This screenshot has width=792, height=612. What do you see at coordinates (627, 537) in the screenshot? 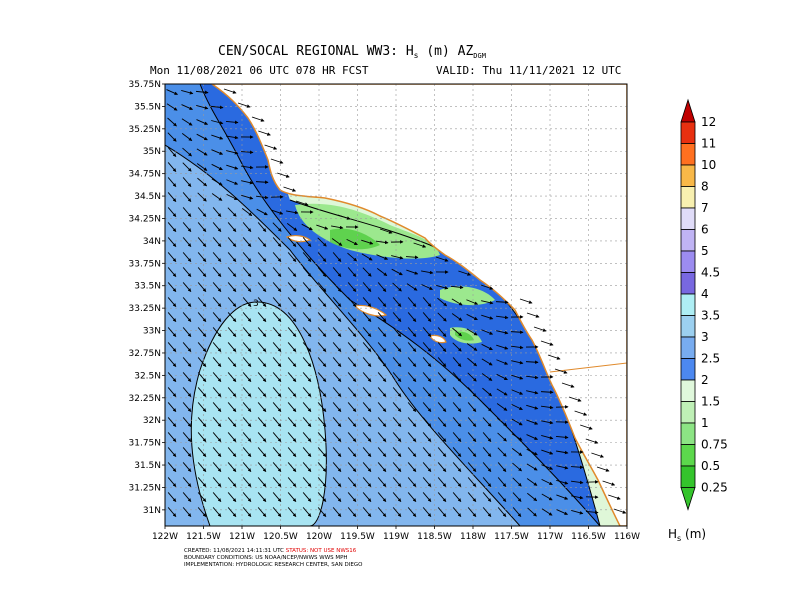
I see `lon-tick-label: 116W` at bounding box center [627, 537].